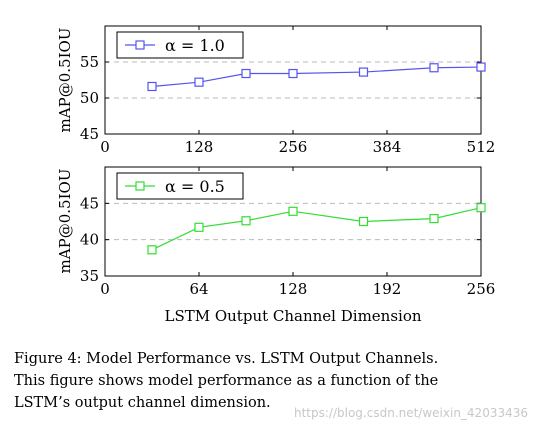 The width and height of the screenshot is (538, 437). I want to click on legend-box, so click(180, 45).